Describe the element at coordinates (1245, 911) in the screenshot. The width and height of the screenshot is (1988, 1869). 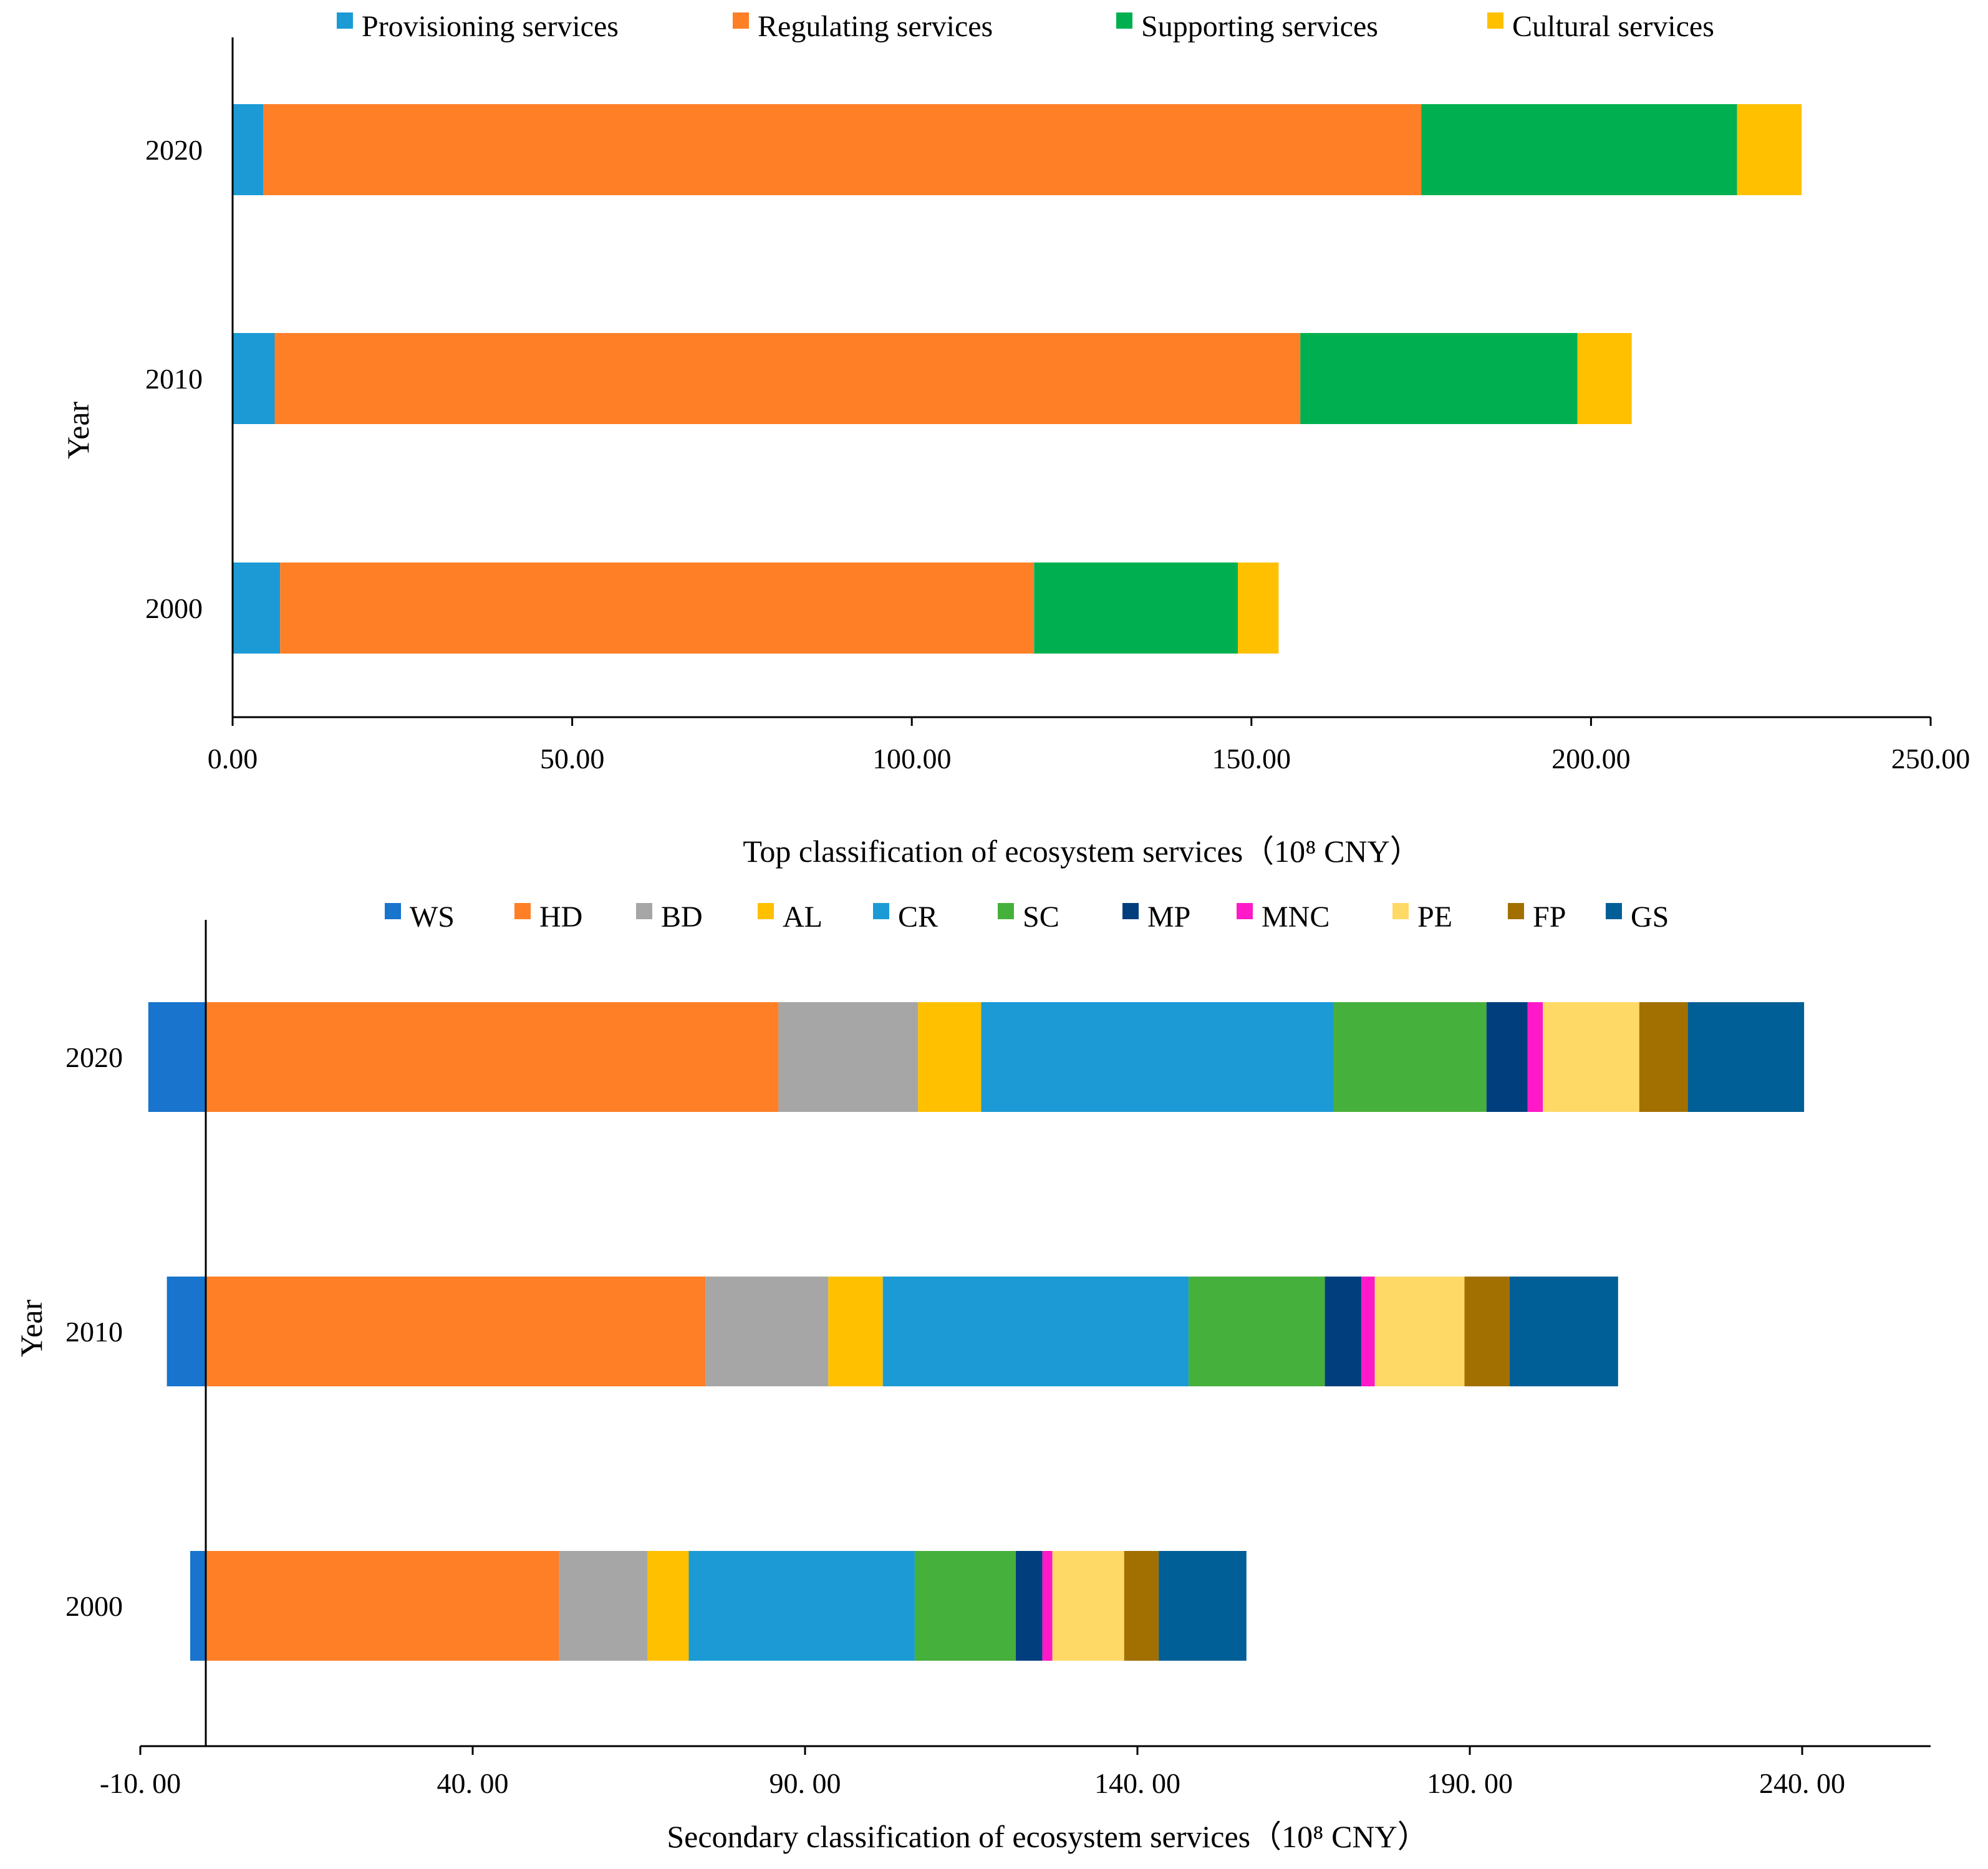
I see `legend-swatch-mnc` at that location.